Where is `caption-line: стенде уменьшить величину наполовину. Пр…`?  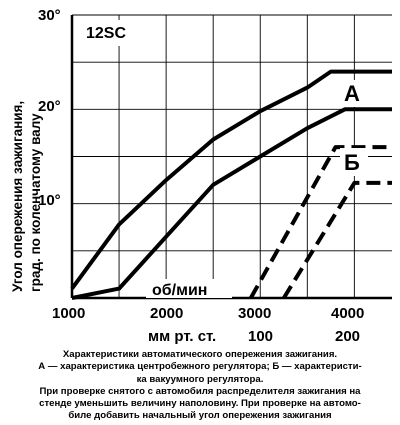 caption-line: стенде уменьшить величину наполовину. Пр… is located at coordinates (200, 404).